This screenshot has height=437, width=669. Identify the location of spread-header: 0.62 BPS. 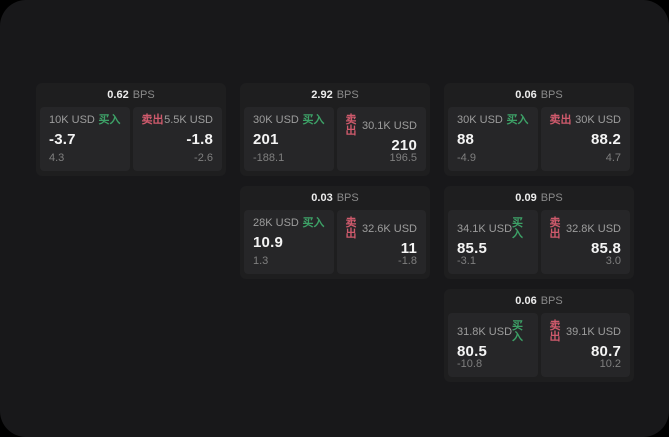
(131, 95).